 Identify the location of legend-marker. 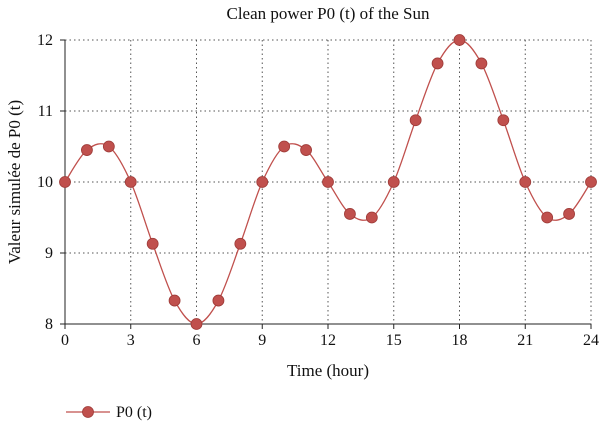
(88, 412).